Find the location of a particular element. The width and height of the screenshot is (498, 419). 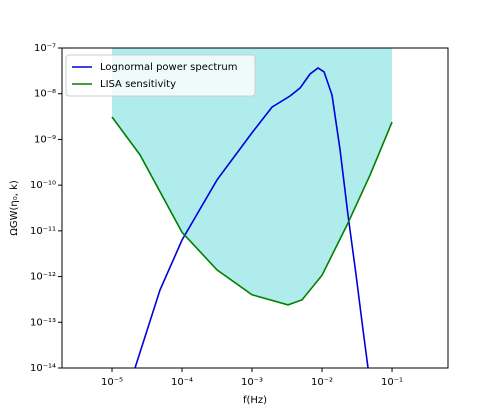

legend-label: LISA sensitivity is located at coordinates (138, 84).